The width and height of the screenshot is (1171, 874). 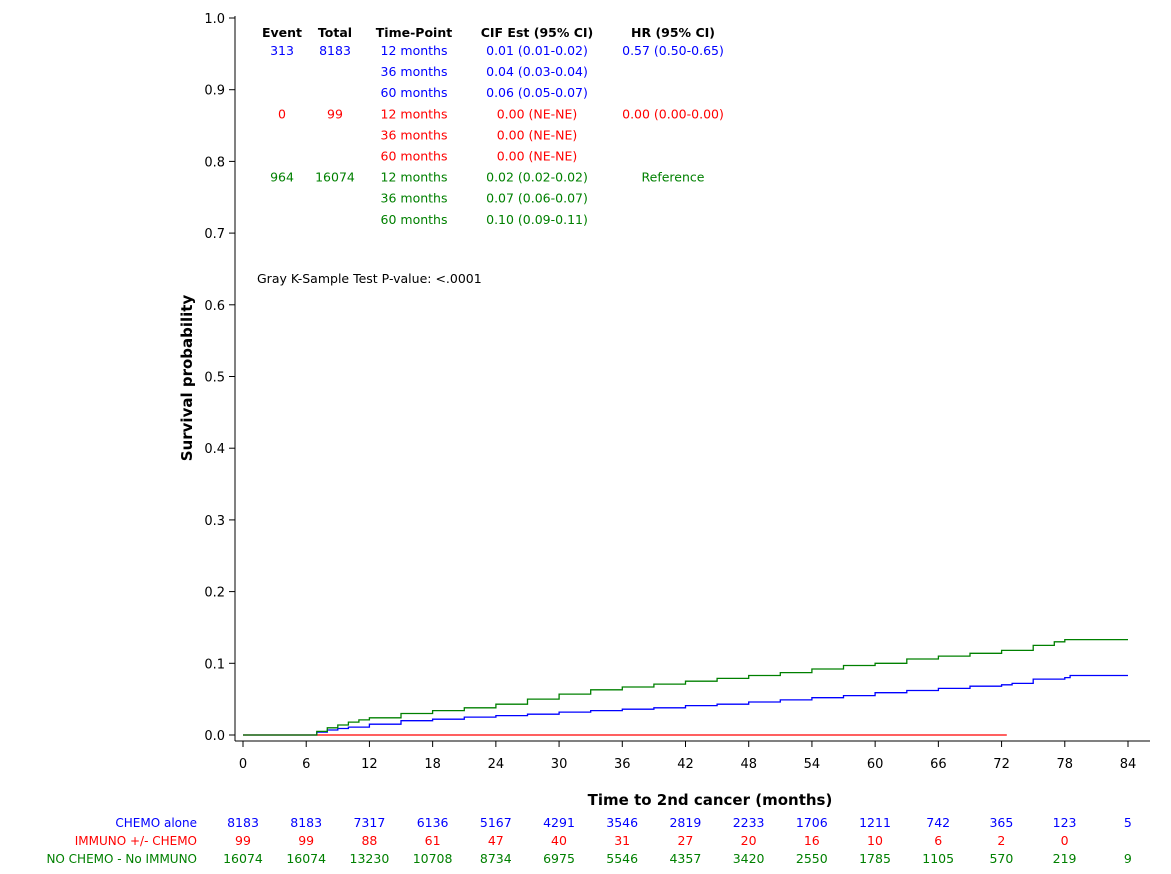 I want to click on at-risk-value: 742, so click(x=938, y=822).